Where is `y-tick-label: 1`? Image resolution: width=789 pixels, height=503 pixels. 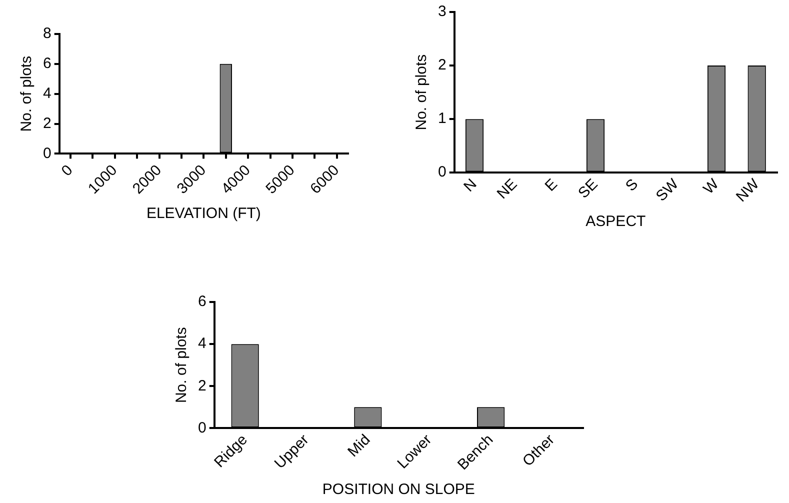 y-tick-label: 1 is located at coordinates (442, 119).